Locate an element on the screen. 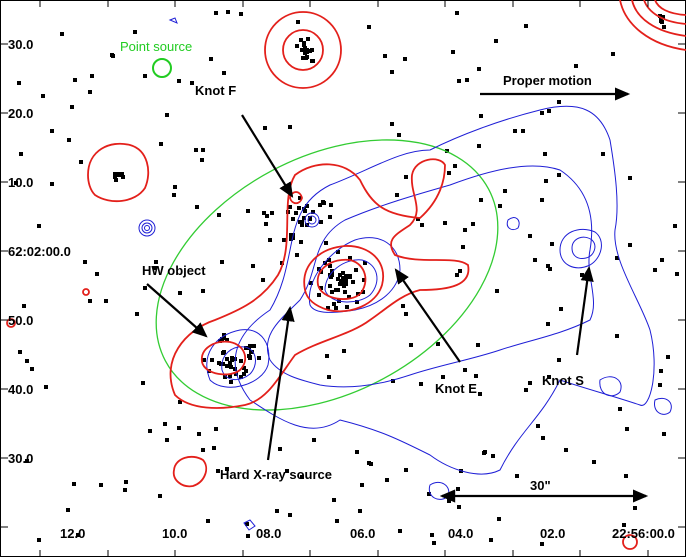 This screenshot has height=557, width=686. knot-e-label: Knot E is located at coordinates (456, 388).